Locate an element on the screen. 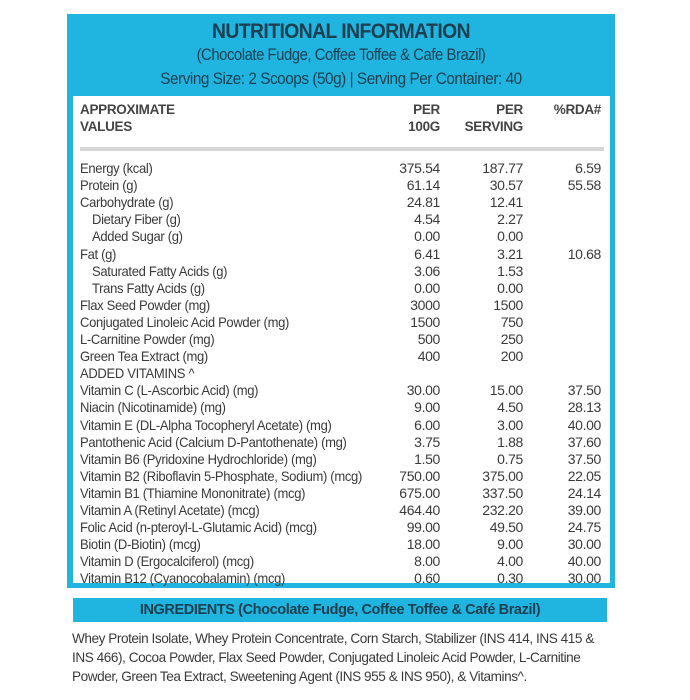 The width and height of the screenshot is (690, 700). per-serving-value: 30.57 is located at coordinates (506, 185).